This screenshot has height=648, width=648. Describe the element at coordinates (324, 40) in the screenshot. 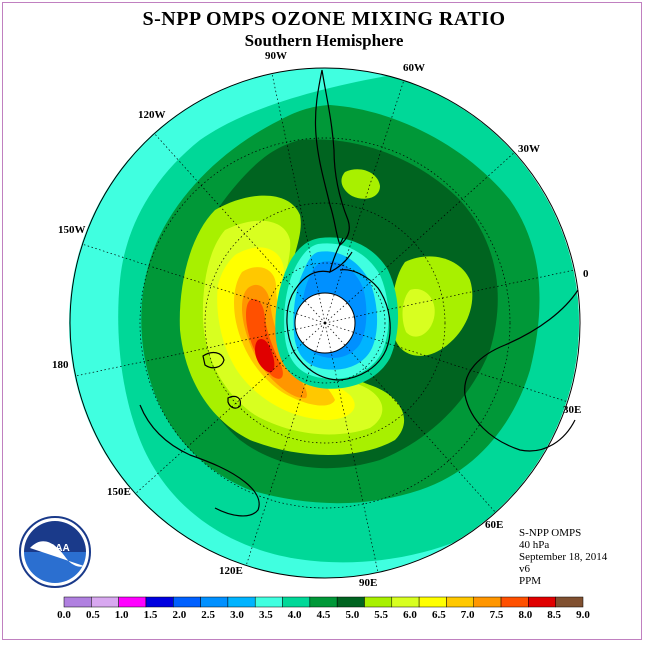

I see `map-subtitle: Southern Hemisphere` at that location.